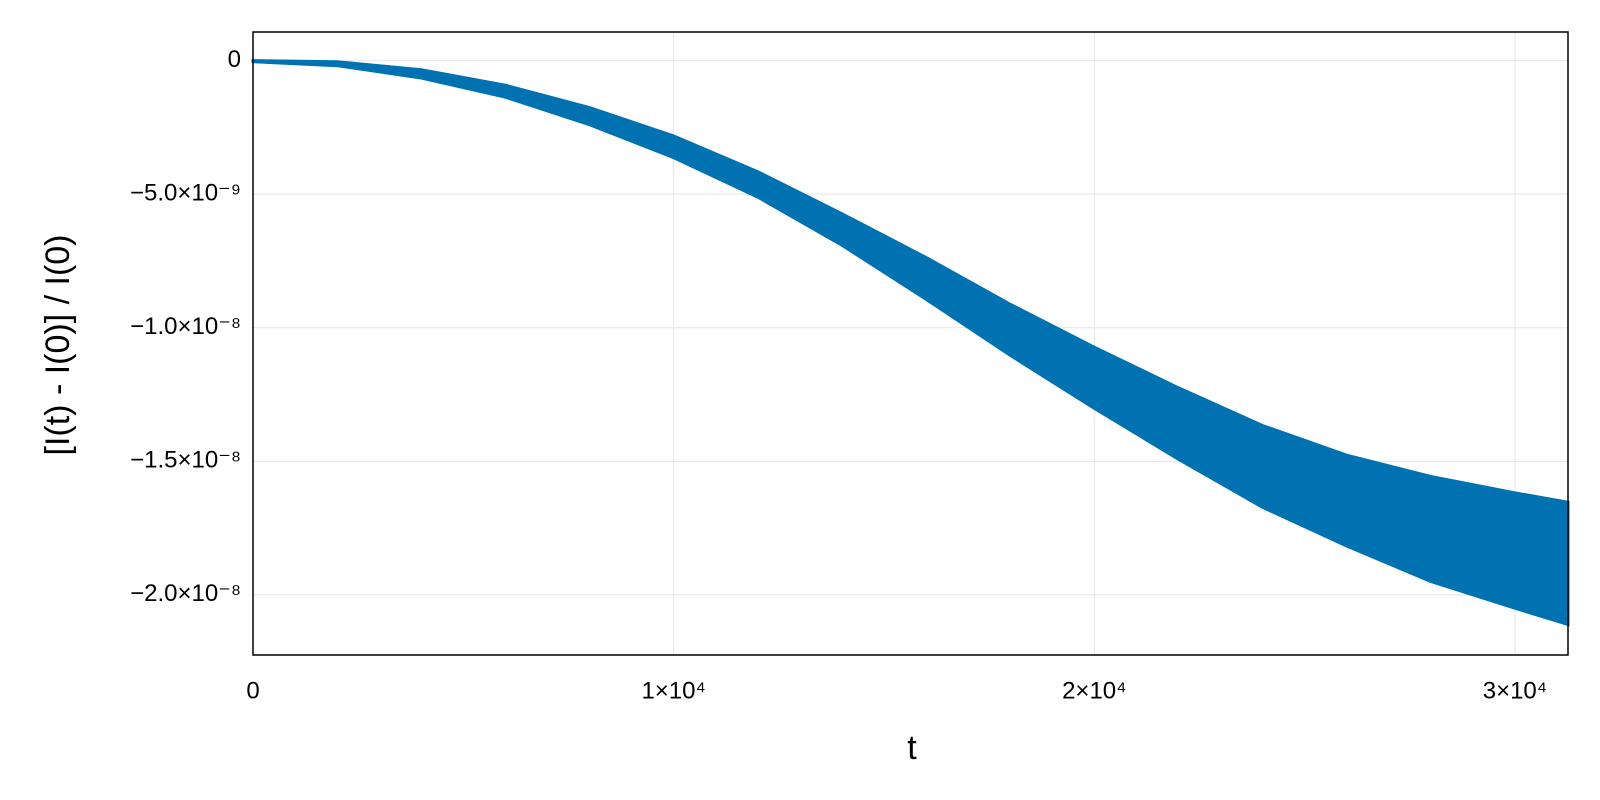  Describe the element at coordinates (58, 345) in the screenshot. I see `y-axis-label: [I(t) - I(0)] / I(0)` at that location.